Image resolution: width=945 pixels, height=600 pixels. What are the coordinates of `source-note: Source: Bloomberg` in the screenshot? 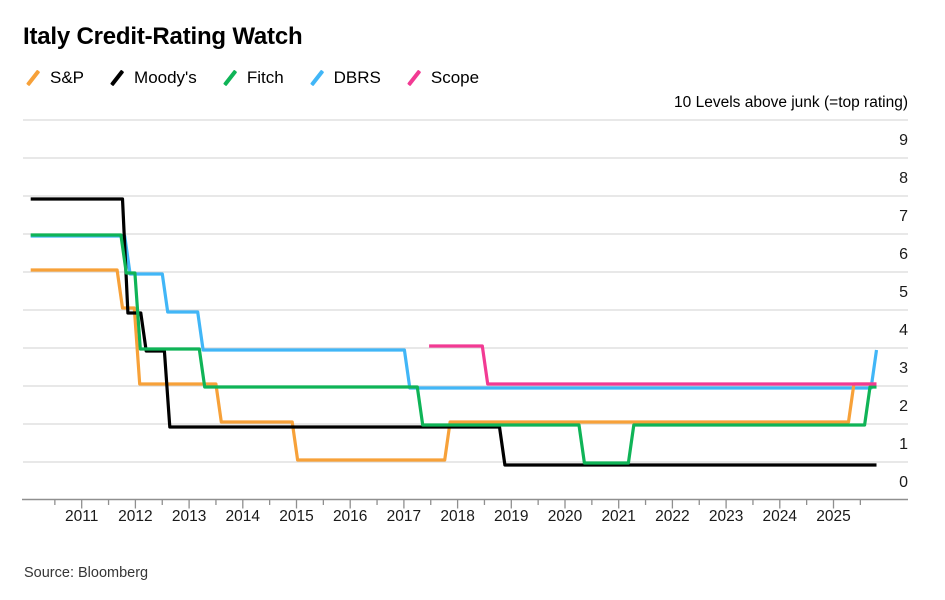 It's located at (86, 573).